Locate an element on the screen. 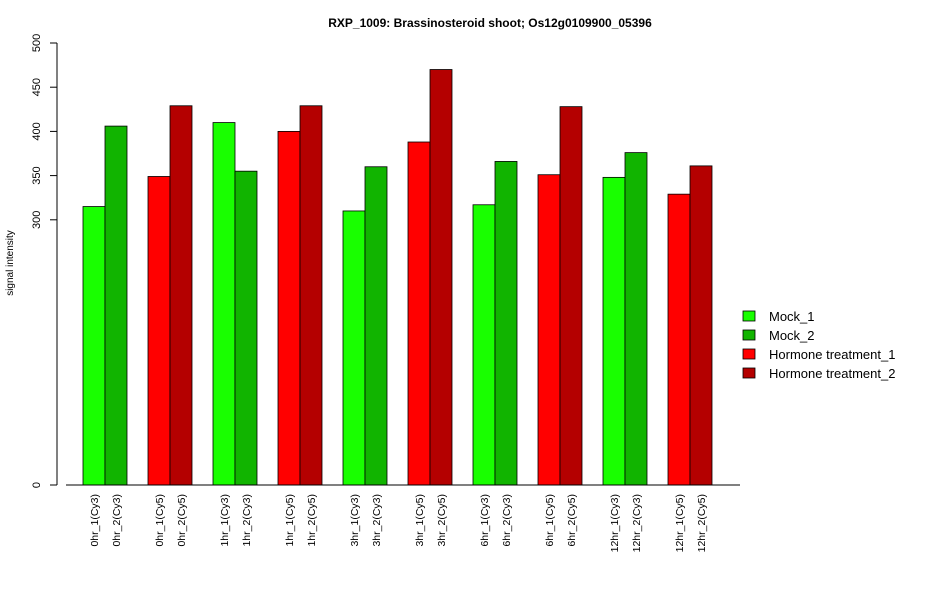 Image resolution: width=950 pixels, height=600 pixels. legend-label: Mock_2 is located at coordinates (792, 335).